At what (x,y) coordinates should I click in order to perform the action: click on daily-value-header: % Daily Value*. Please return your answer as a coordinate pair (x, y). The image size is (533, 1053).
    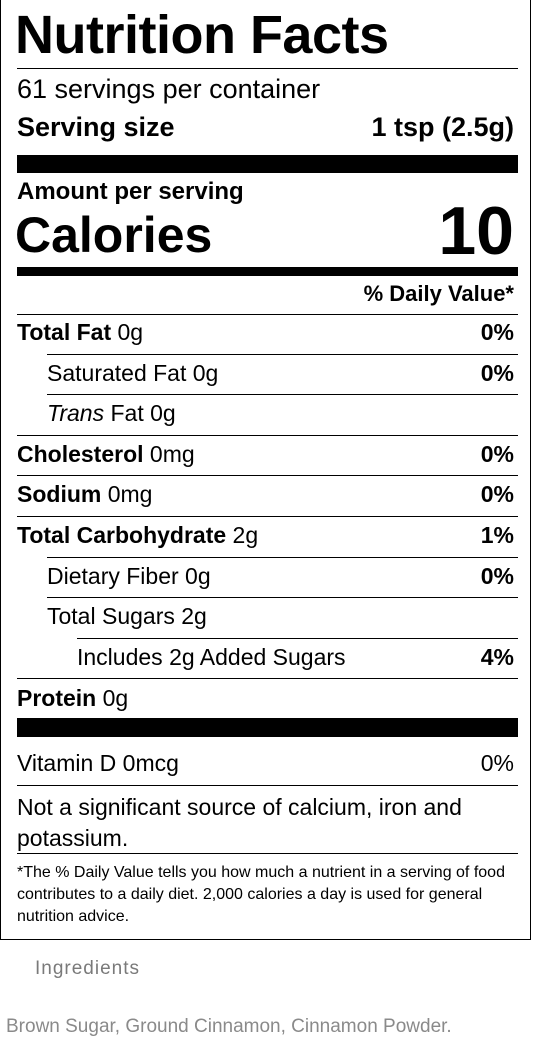
    Looking at the image, I should click on (438, 293).